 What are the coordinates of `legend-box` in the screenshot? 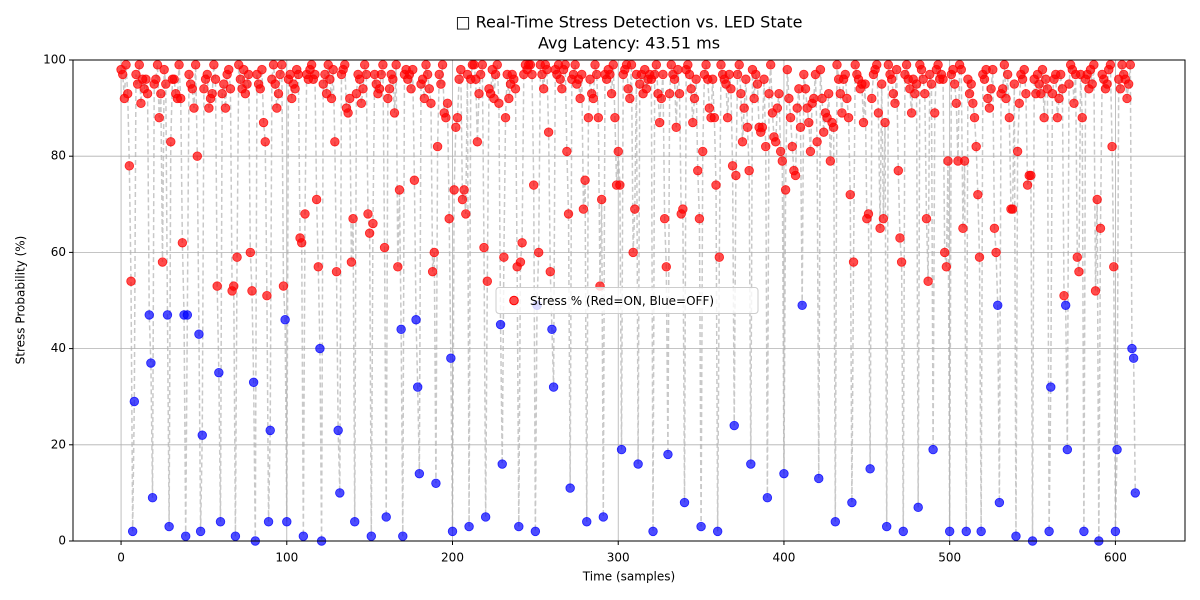 It's located at (627, 300).